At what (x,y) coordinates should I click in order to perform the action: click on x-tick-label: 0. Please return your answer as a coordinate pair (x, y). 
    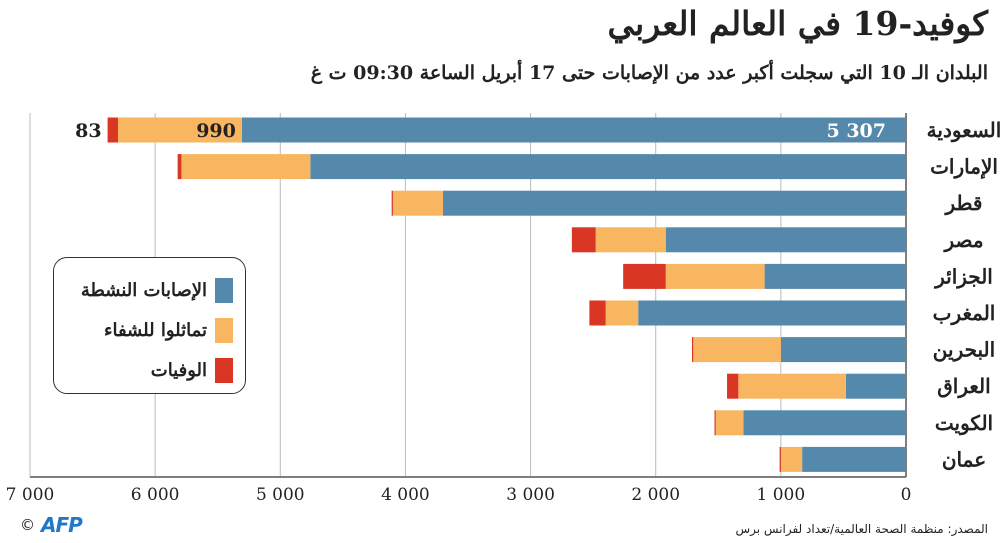
    Looking at the image, I should click on (906, 495).